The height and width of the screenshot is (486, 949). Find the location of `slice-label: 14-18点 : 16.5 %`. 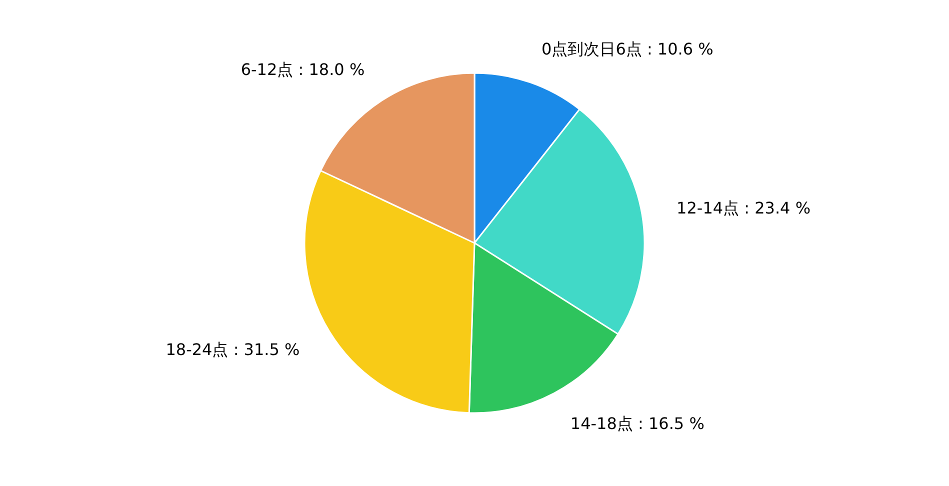

slice-label: 14-18点 : 16.5 % is located at coordinates (637, 424).